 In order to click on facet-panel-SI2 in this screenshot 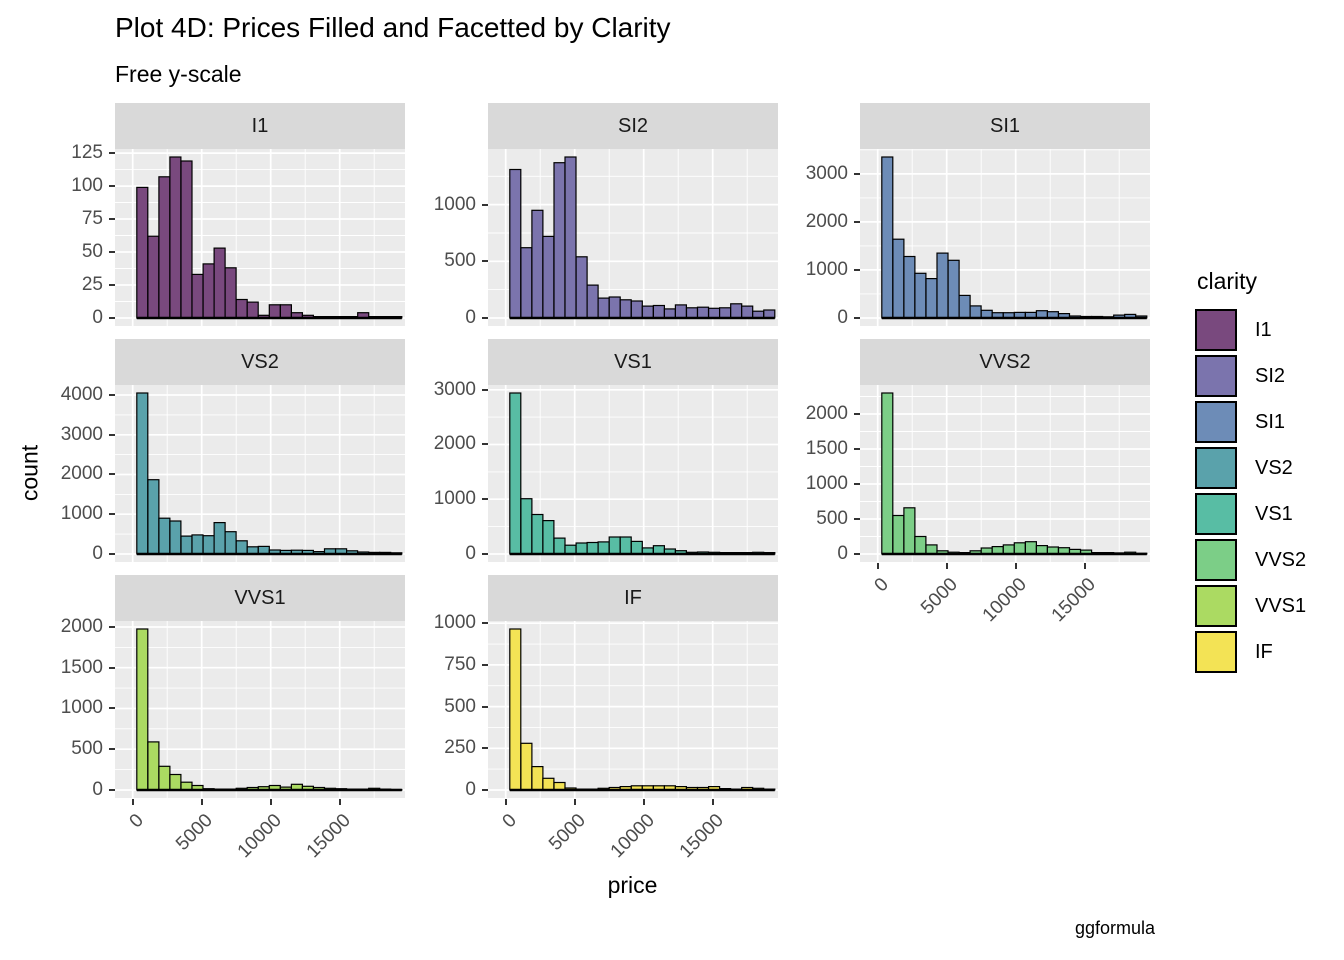, I will do `click(633, 237)`.